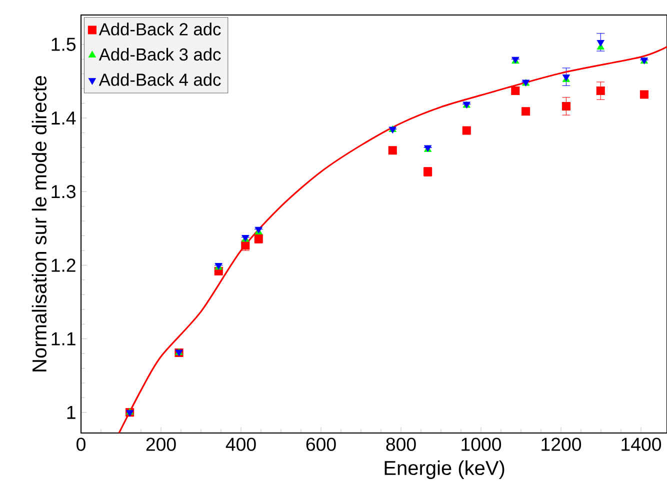 The image size is (667, 489). I want to click on x-axis-title: Energie (keV), so click(444, 470).